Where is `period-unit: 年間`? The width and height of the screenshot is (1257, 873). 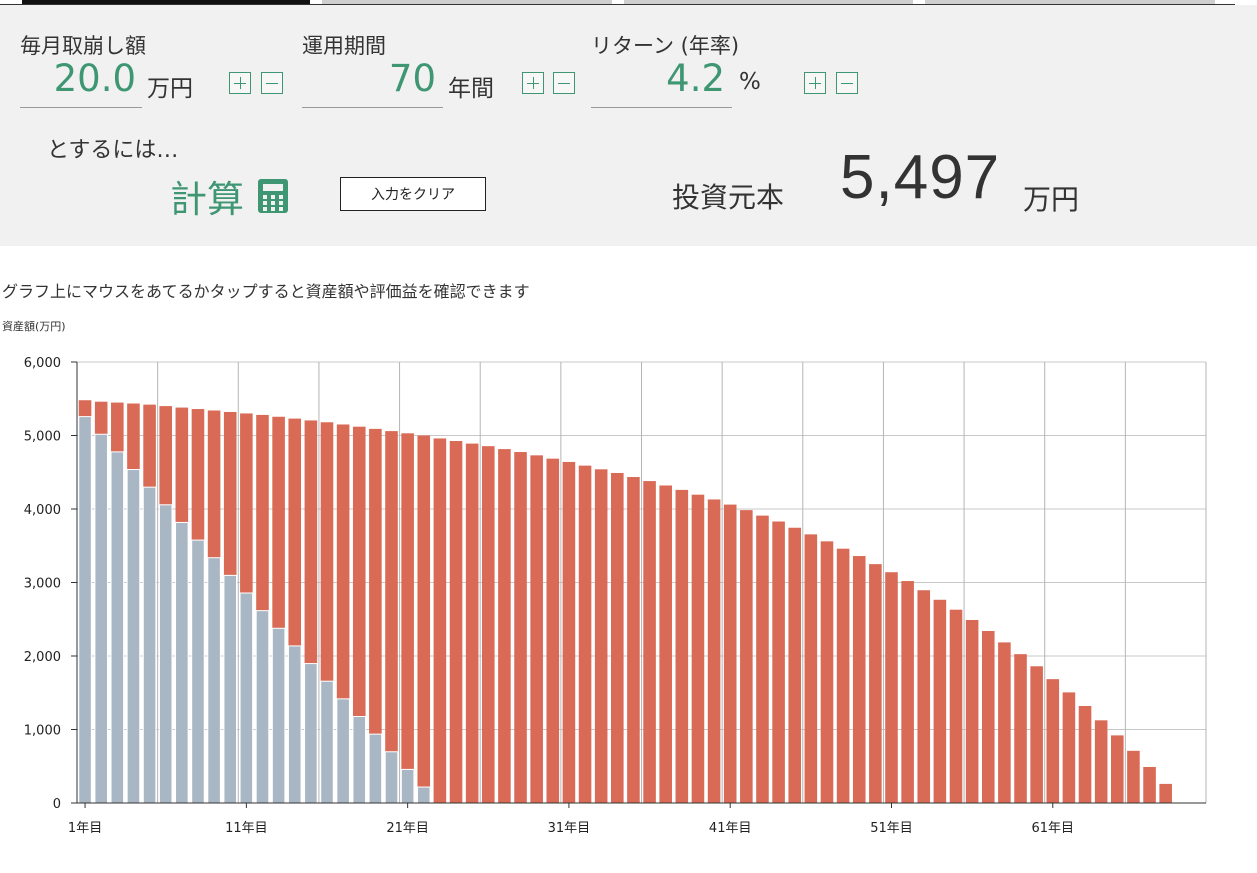
period-unit: 年間 is located at coordinates (471, 89).